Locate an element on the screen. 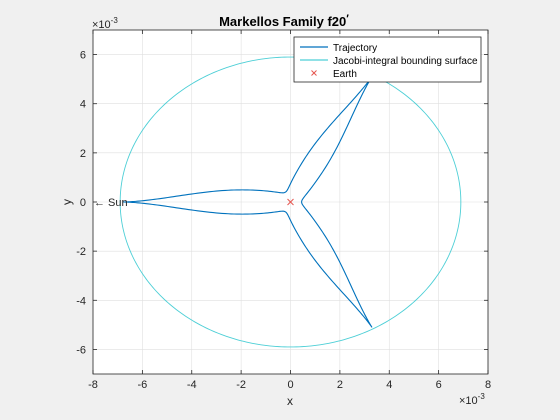 The height and width of the screenshot is (420, 560). chart-title-text: Markellos Family f20 is located at coordinates (282, 21).